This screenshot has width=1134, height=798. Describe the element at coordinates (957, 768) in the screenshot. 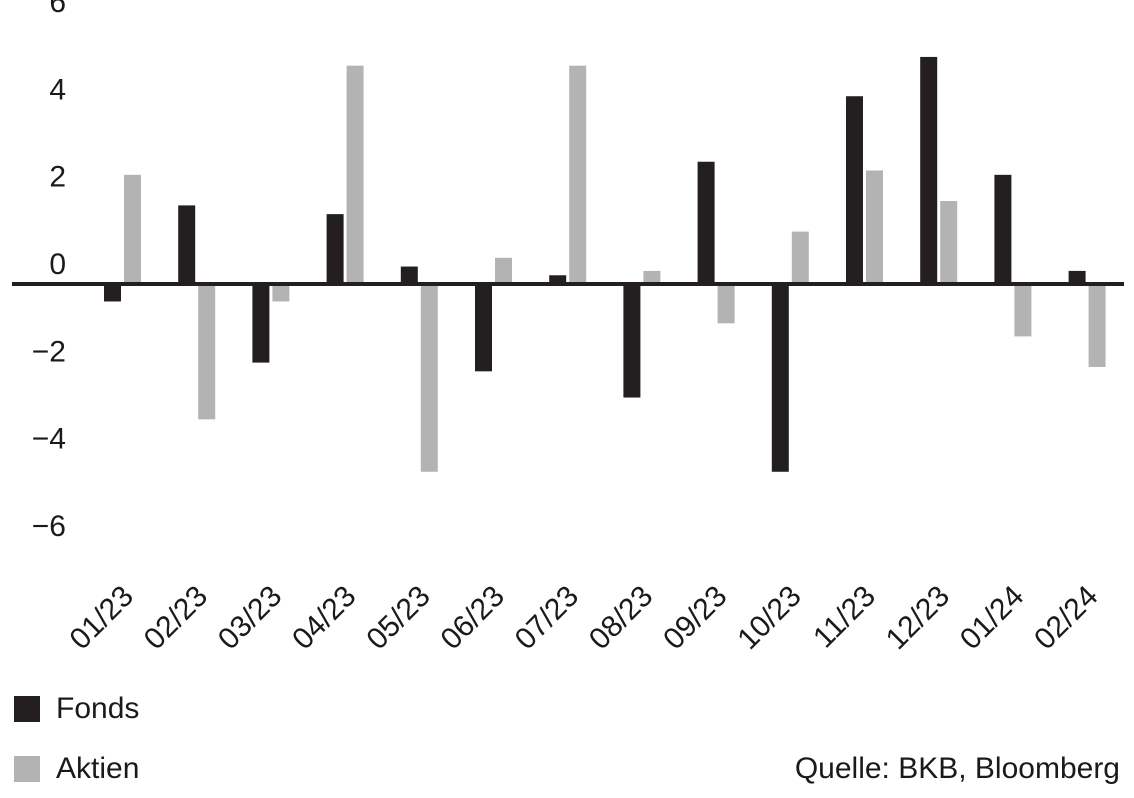

I see `source-note: Quelle: BKB, Bloomberg` at that location.